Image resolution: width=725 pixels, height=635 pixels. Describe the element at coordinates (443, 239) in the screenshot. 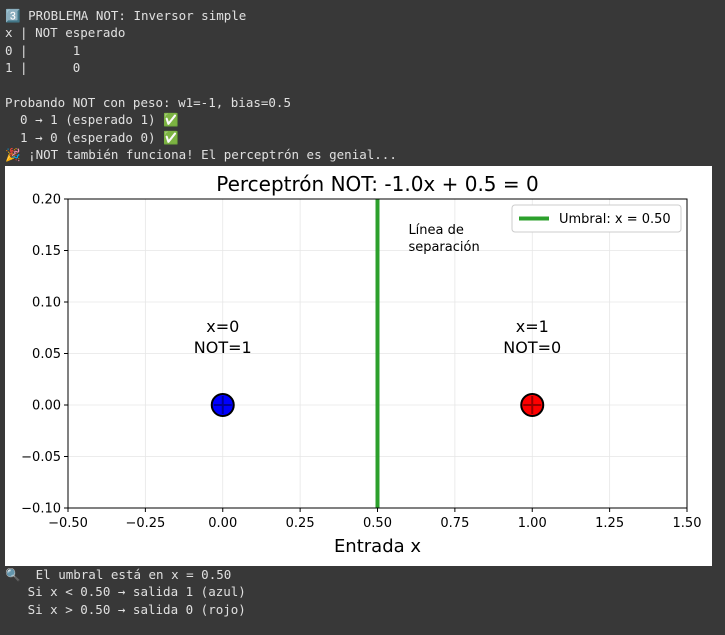

I see `annotation: Línea de separación` at that location.